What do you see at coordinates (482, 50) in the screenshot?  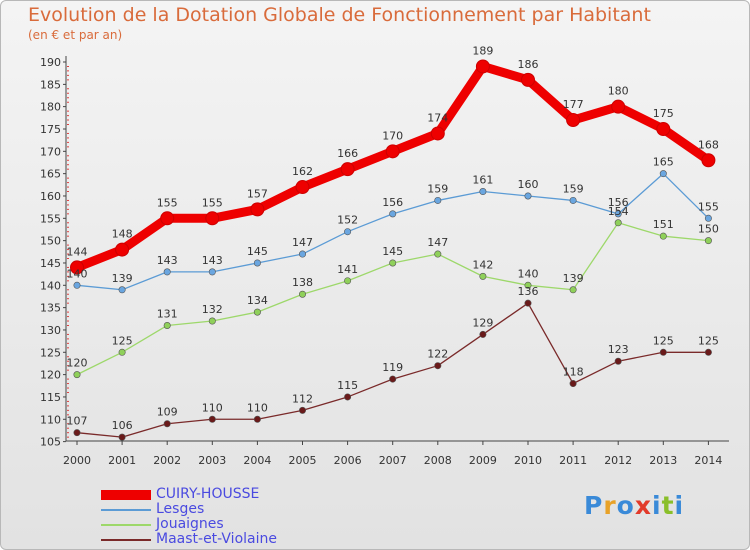 I see `data-label: 189` at bounding box center [482, 50].